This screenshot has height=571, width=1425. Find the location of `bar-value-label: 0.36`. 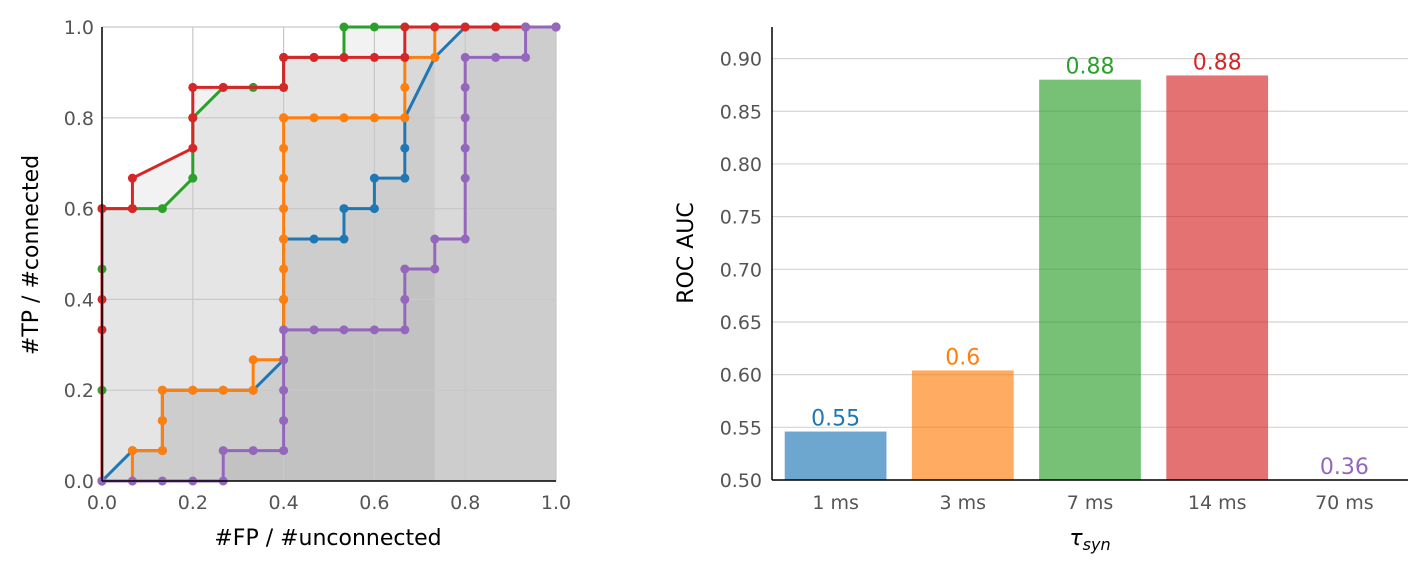

bar-value-label: 0.36 is located at coordinates (1344, 467).